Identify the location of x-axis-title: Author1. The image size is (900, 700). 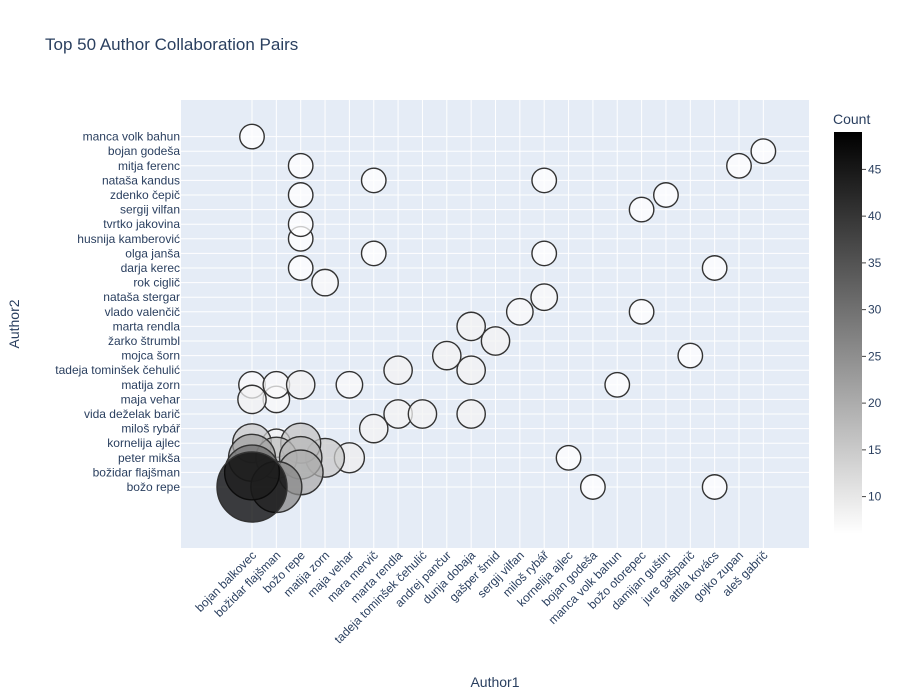
(494, 682).